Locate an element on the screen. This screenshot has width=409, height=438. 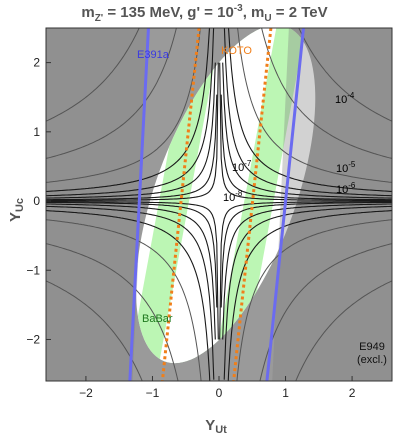
babar-label: BaBar is located at coordinates (157, 319).